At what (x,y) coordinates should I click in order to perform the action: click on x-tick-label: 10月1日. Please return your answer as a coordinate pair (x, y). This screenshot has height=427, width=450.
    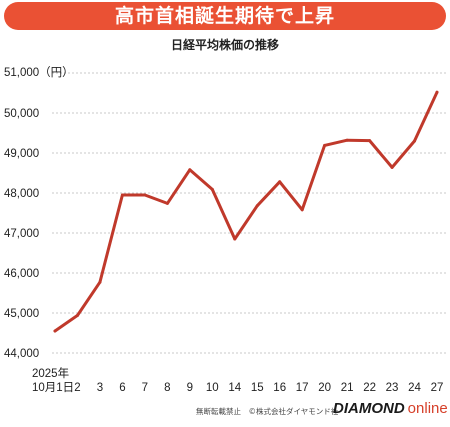
    Looking at the image, I should click on (53, 388).